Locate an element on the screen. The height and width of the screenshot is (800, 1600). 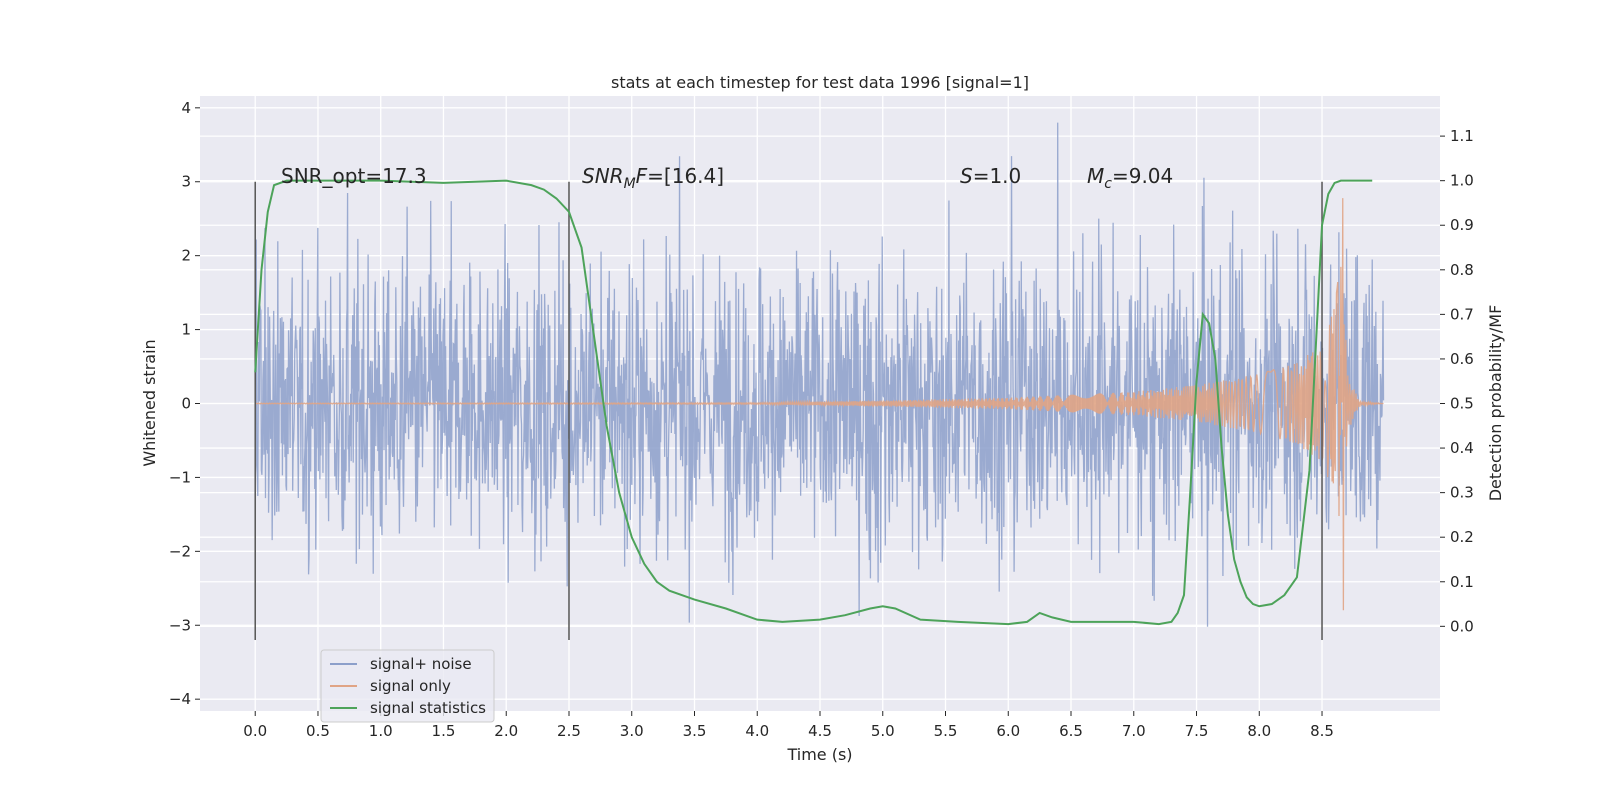
legend-box is located at coordinates (407, 686).